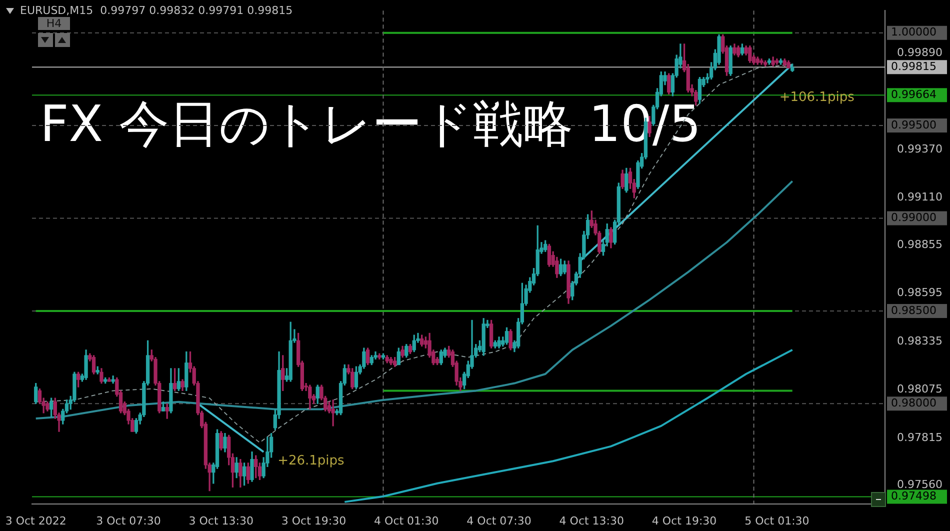 Image resolution: width=950 pixels, height=531 pixels. Describe the element at coordinates (913, 32) in the screenshot. I see `ref-line-label: 1.00000` at that location.